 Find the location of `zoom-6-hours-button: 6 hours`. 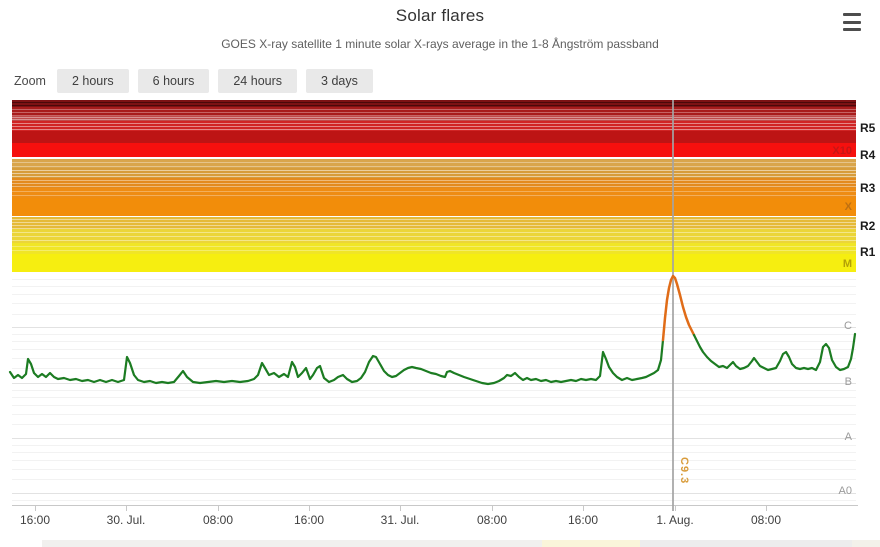

zoom-6-hours-button: 6 hours is located at coordinates (173, 81).